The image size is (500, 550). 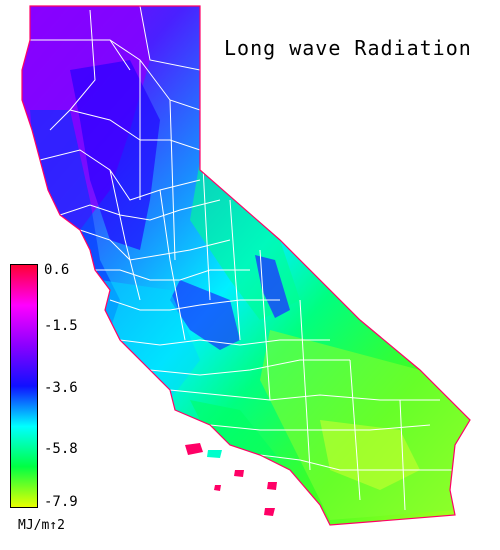 What do you see at coordinates (272, 286) in the screenshot?
I see `region-owens-blue` at bounding box center [272, 286].